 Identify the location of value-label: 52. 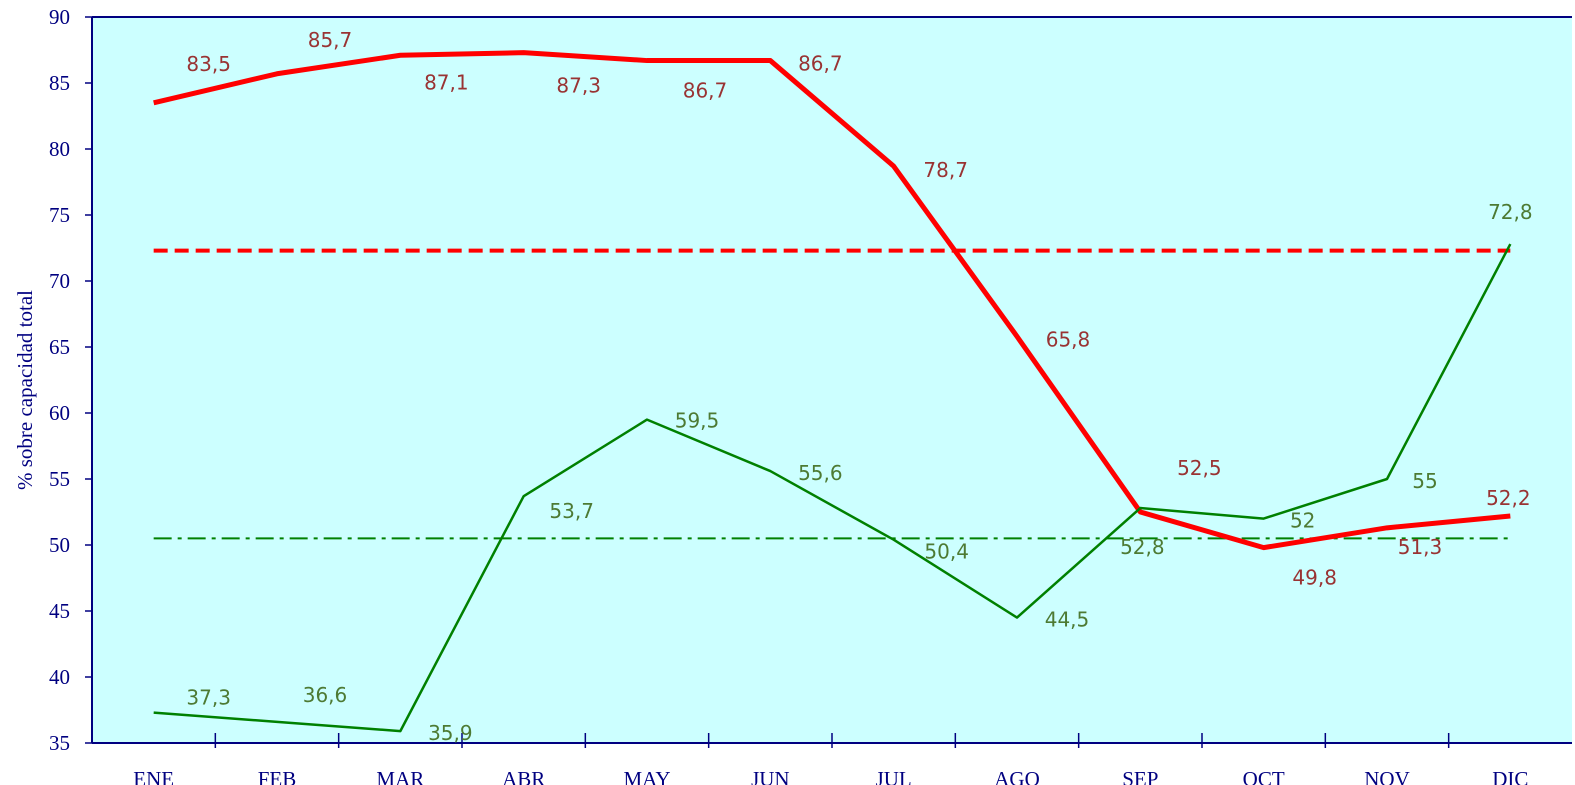
(1302, 521).